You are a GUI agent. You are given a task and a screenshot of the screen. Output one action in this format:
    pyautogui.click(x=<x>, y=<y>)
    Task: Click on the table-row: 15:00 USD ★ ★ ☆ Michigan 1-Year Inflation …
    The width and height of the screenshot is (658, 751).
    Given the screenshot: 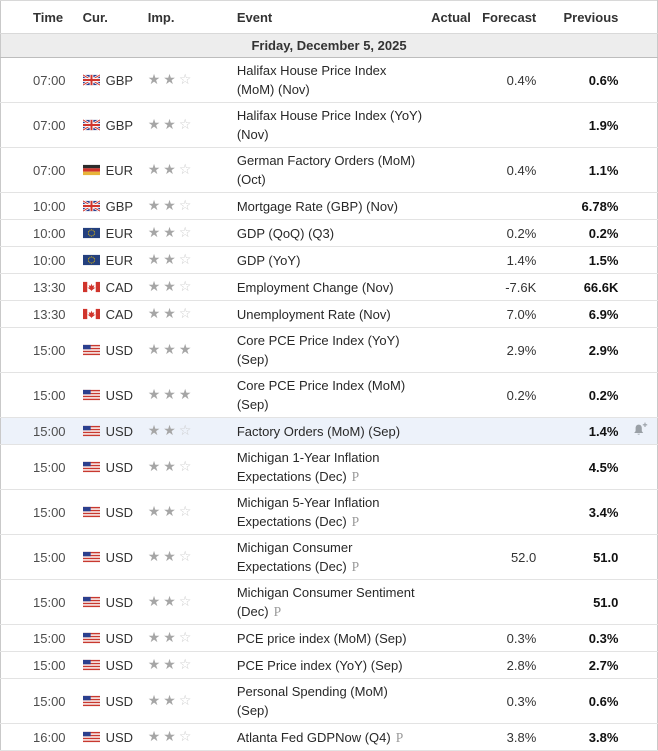 What is the action you would take?
    pyautogui.click(x=329, y=467)
    